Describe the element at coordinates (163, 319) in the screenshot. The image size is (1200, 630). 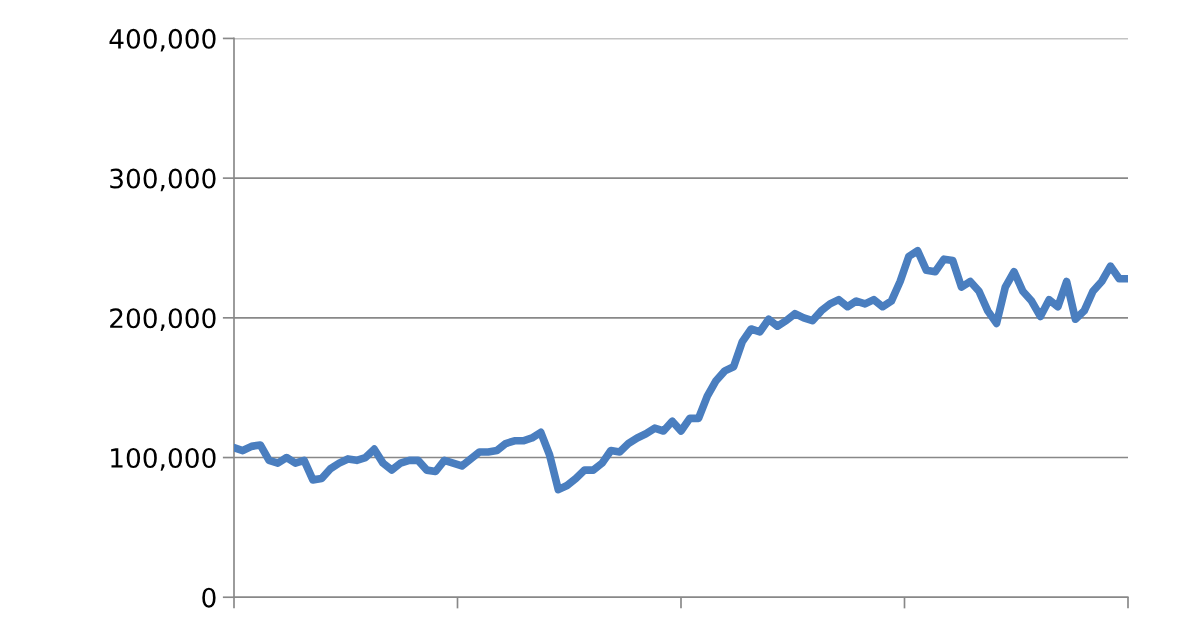
I see `y-tick-label: 200,000` at that location.